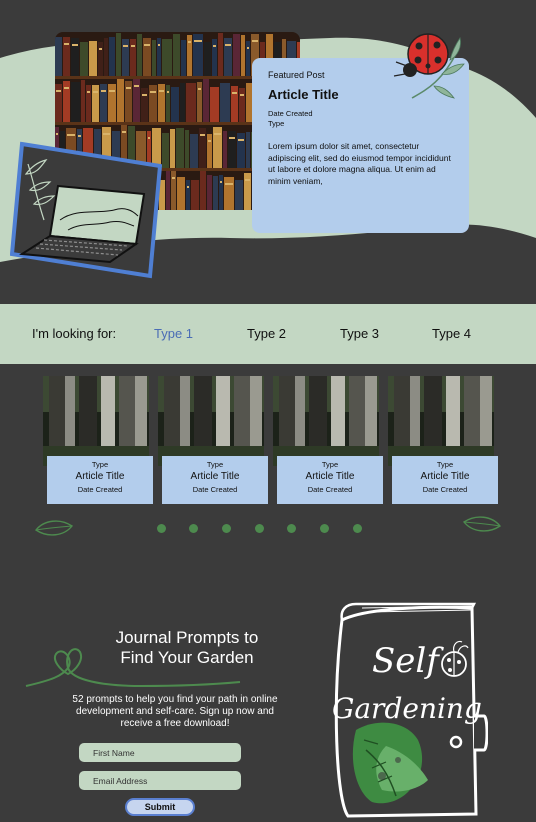 This screenshot has height=822, width=536. Describe the element at coordinates (303, 94) in the screenshot. I see `featured-title: Article Title` at that location.